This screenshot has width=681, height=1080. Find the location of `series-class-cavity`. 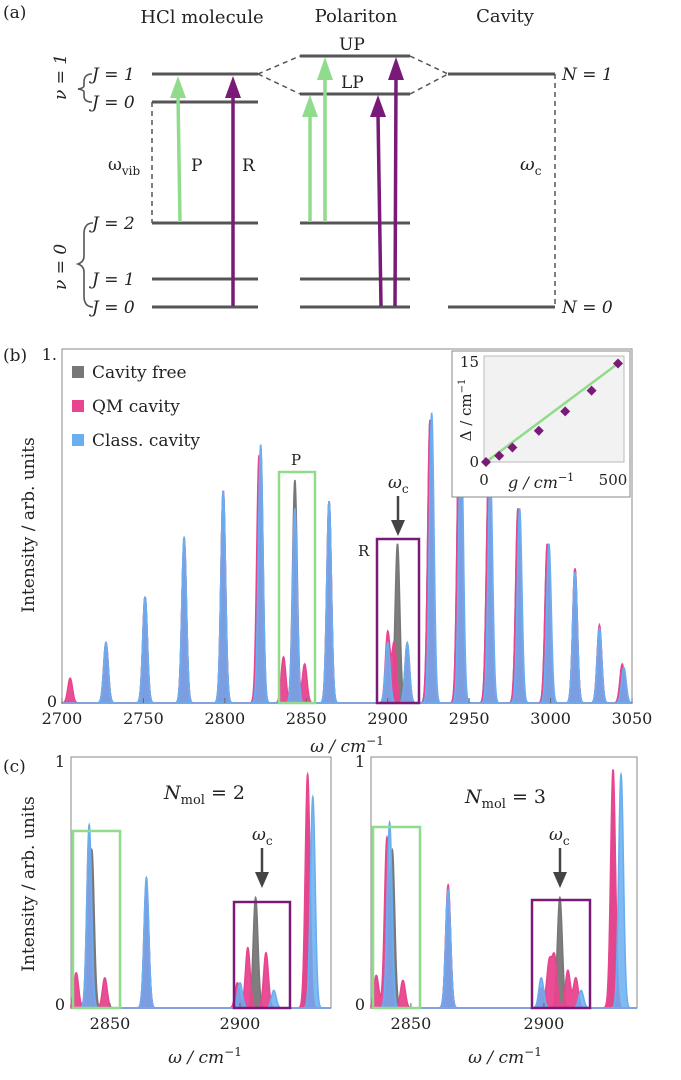

series-class-cavity is located at coordinates (201, 901).